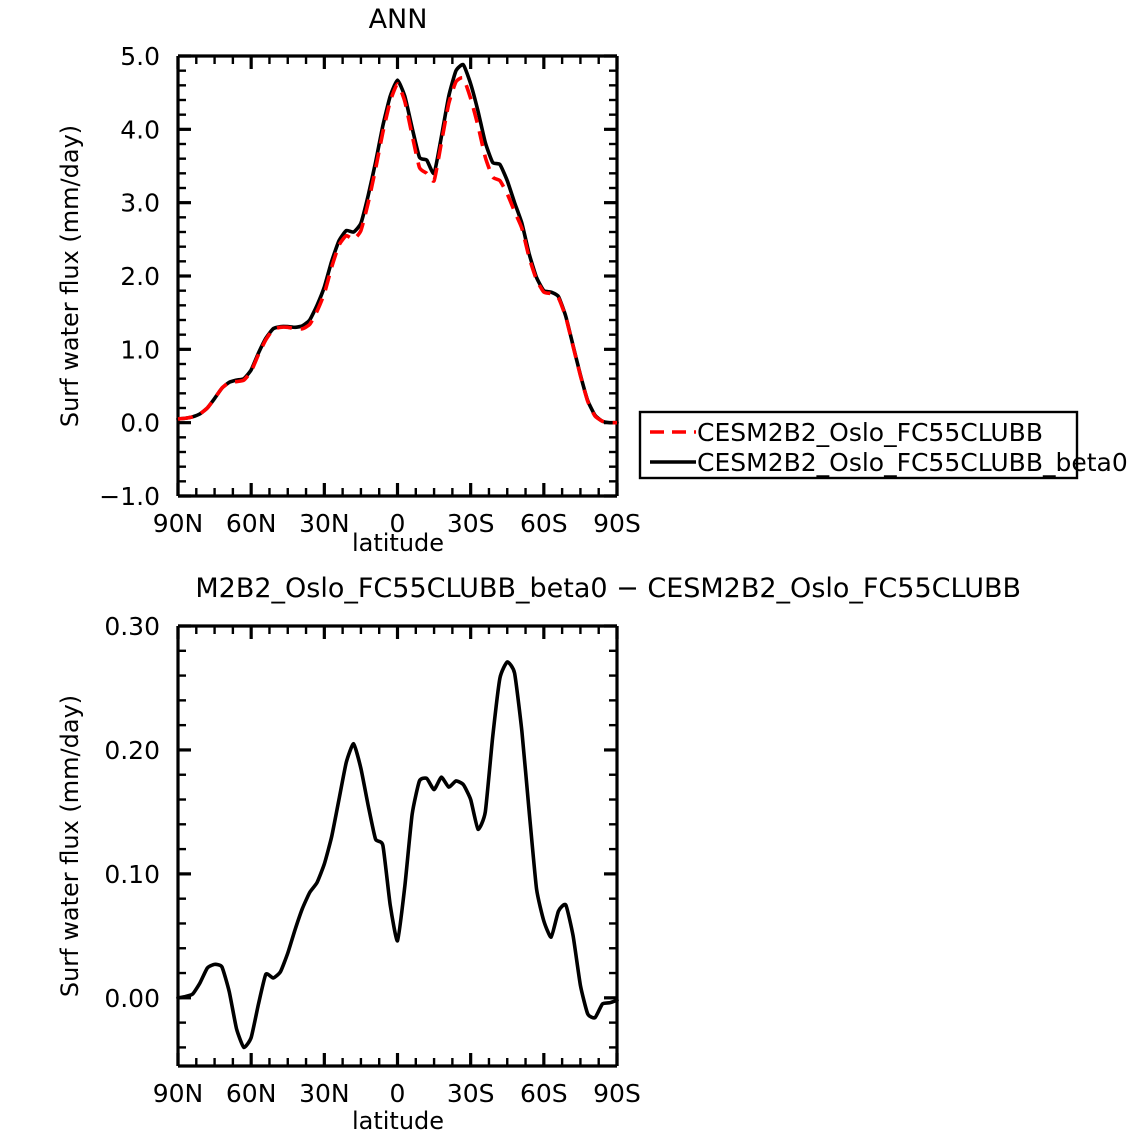 The image size is (1144, 1146). What do you see at coordinates (140, 129) in the screenshot?
I see `y-tick-label: 4.0` at bounding box center [140, 129].